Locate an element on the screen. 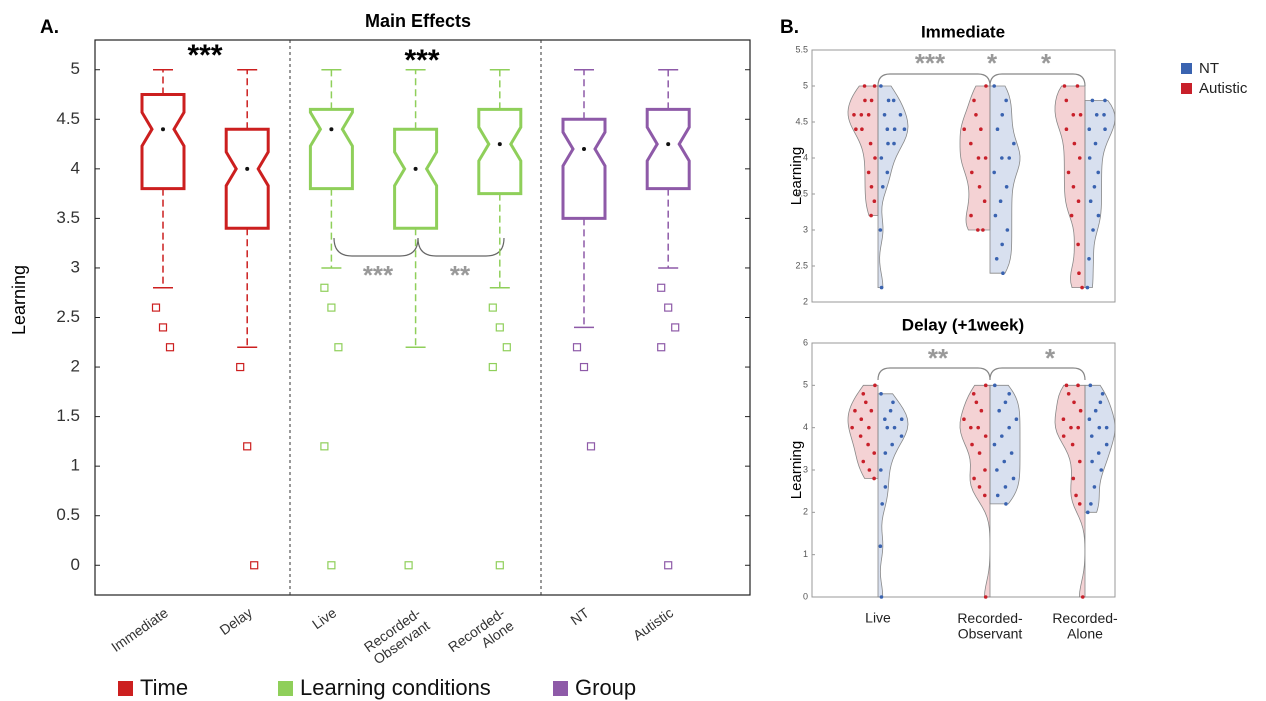 The height and width of the screenshot is (701, 1266). y-tick-label: 0.5 is located at coordinates (68, 514).